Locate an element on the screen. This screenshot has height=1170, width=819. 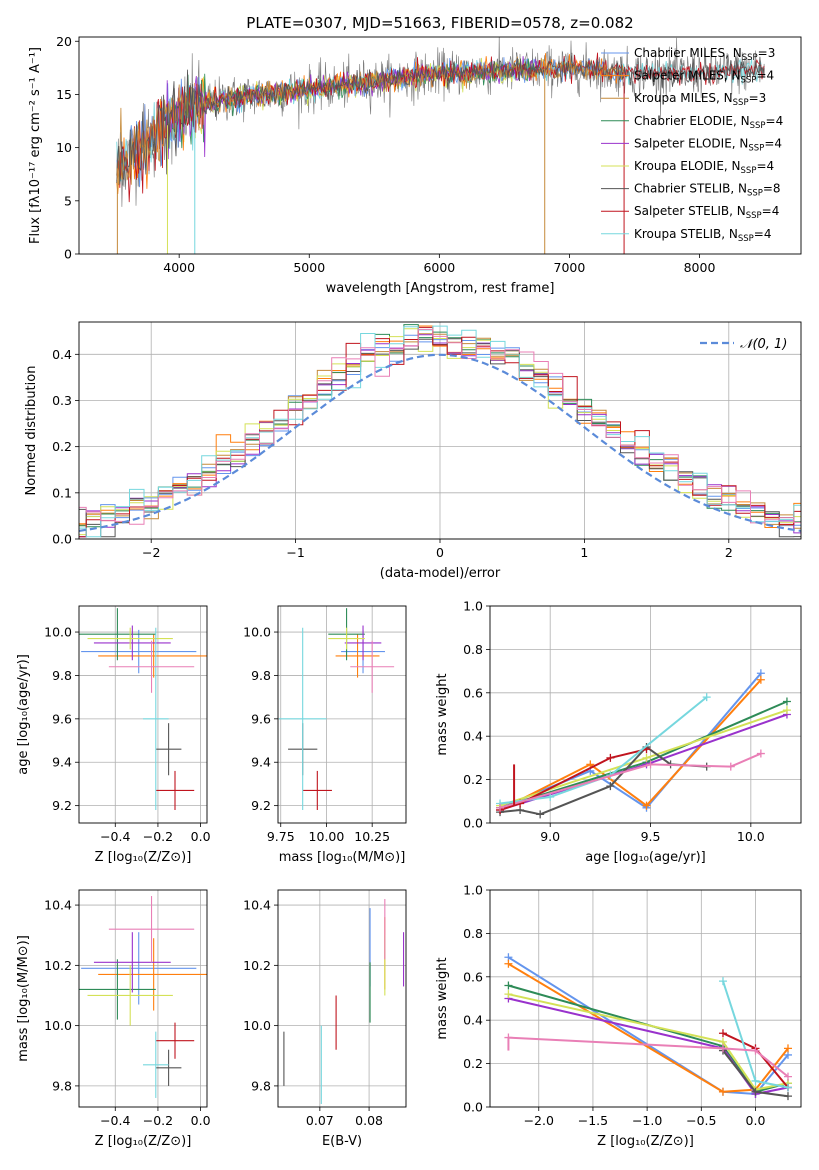
x-tick-label: 8000 is located at coordinates (700, 267).